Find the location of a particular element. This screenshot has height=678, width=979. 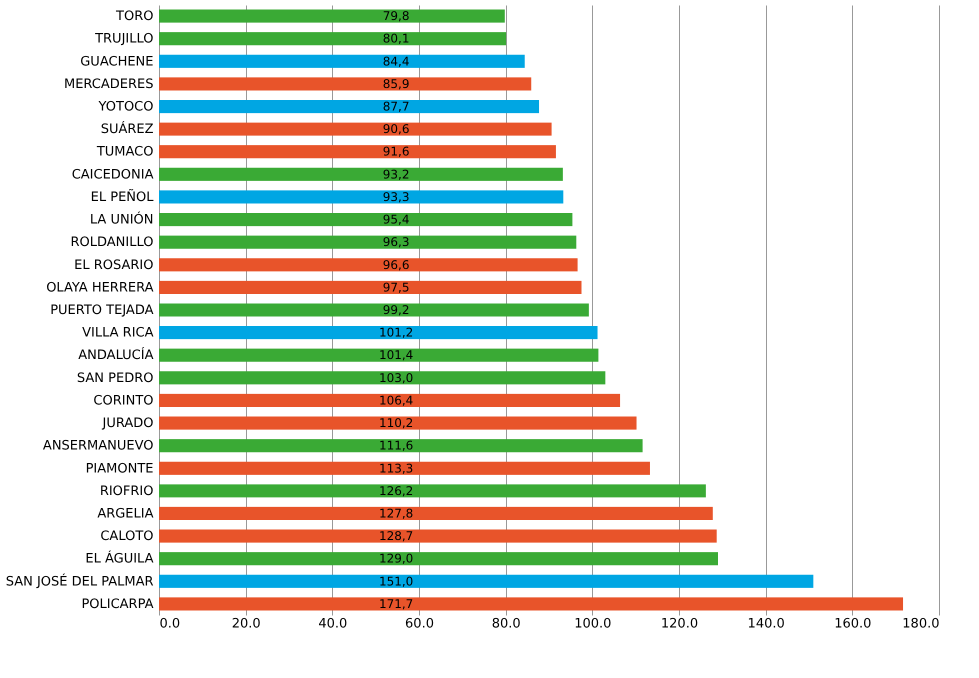

data-label: 90,6 is located at coordinates (396, 129).